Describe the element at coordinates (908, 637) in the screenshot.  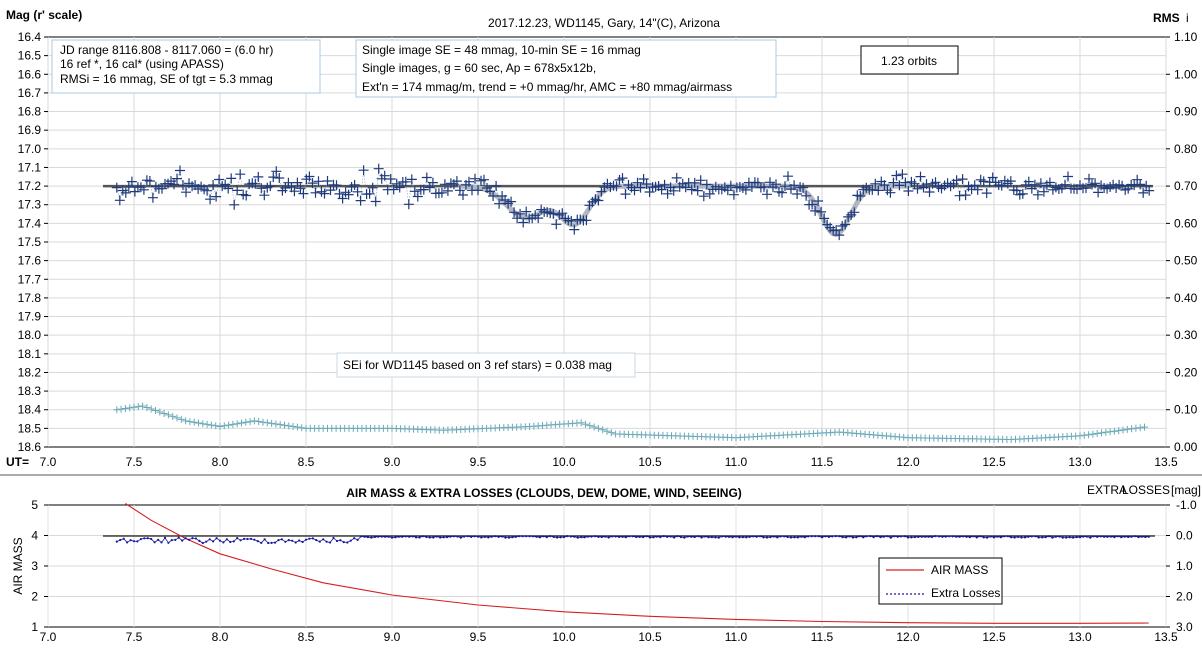
I see `bottom-x-tick-label: 12.0` at that location.